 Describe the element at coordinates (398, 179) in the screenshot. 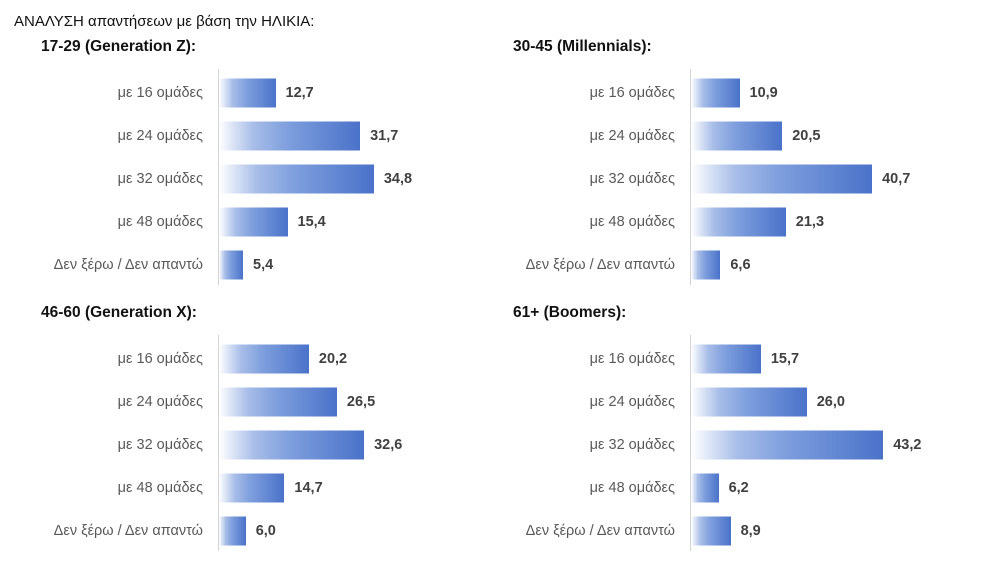

I see `data-label: 34,8` at that location.